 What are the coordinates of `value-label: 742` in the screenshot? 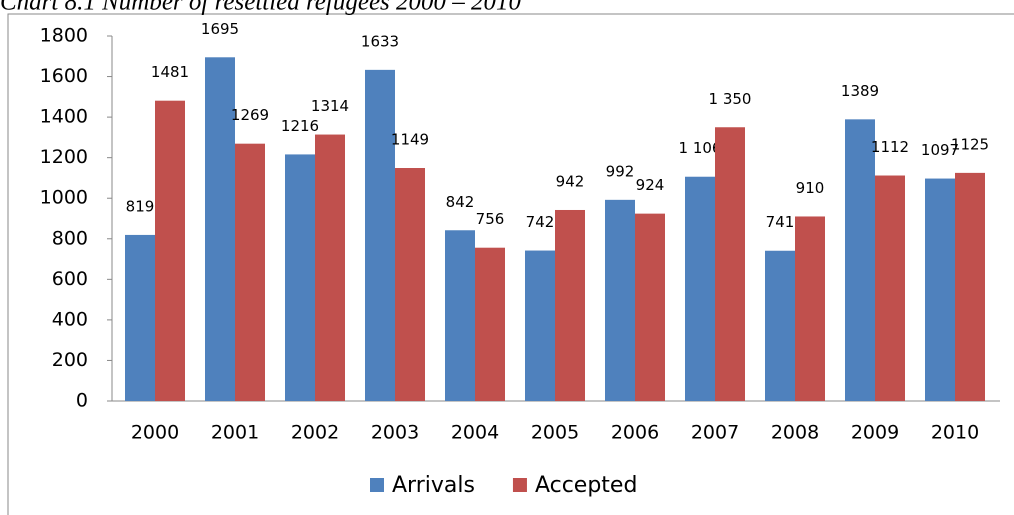 It's located at (540, 222).